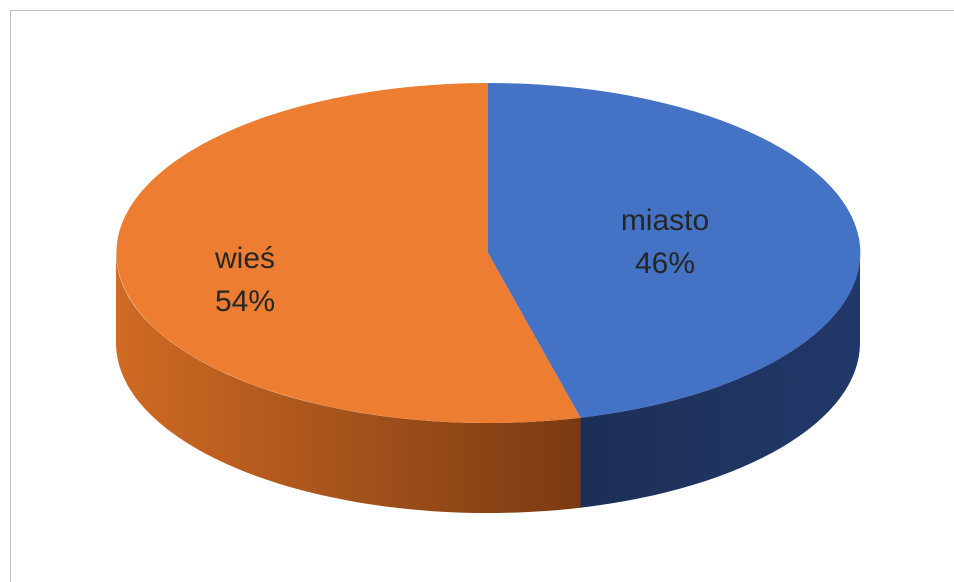 This screenshot has height=582, width=954. Describe the element at coordinates (244, 258) in the screenshot. I see `data-label-name: wieś` at that location.